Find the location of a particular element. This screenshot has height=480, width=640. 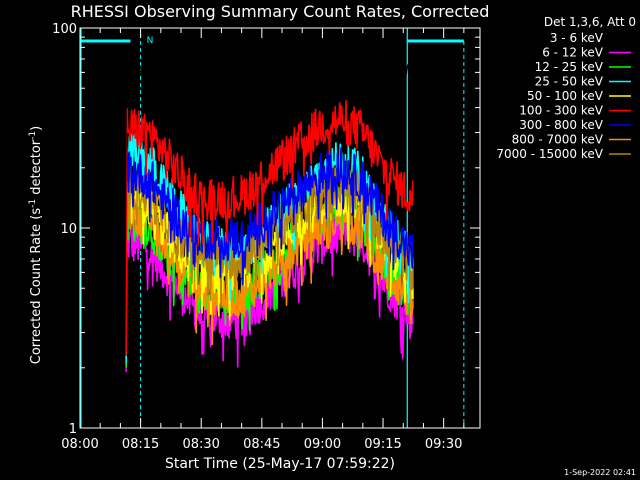

night-label: N is located at coordinates (150, 41).